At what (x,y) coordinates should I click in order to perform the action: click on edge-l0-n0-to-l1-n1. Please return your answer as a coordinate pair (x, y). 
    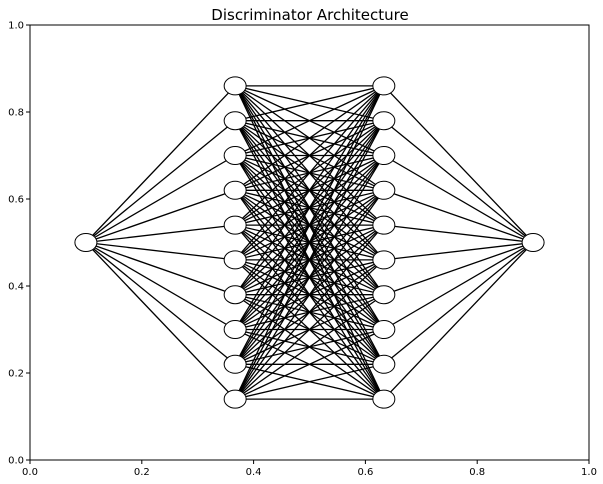
    Looking at the image, I should click on (160, 182).